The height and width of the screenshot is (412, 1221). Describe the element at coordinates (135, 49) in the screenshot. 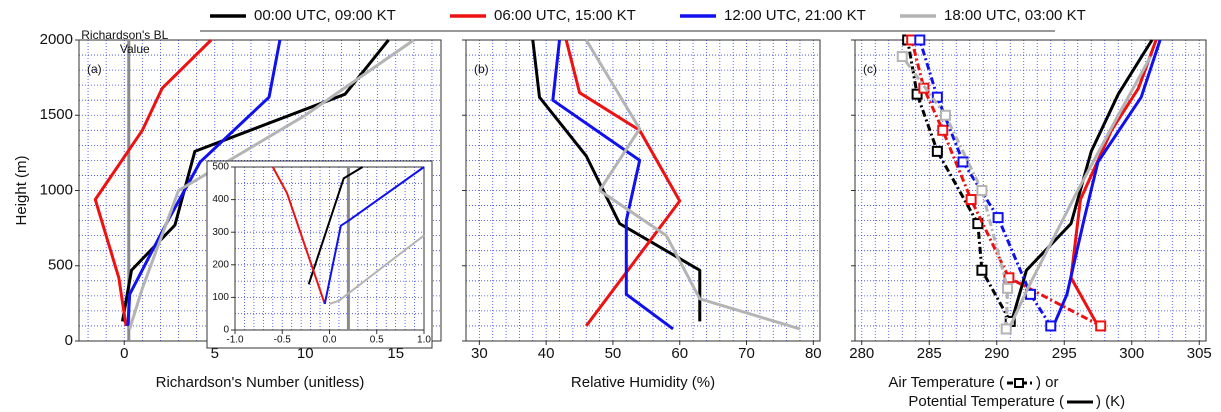

I see `annotation: Value` at that location.